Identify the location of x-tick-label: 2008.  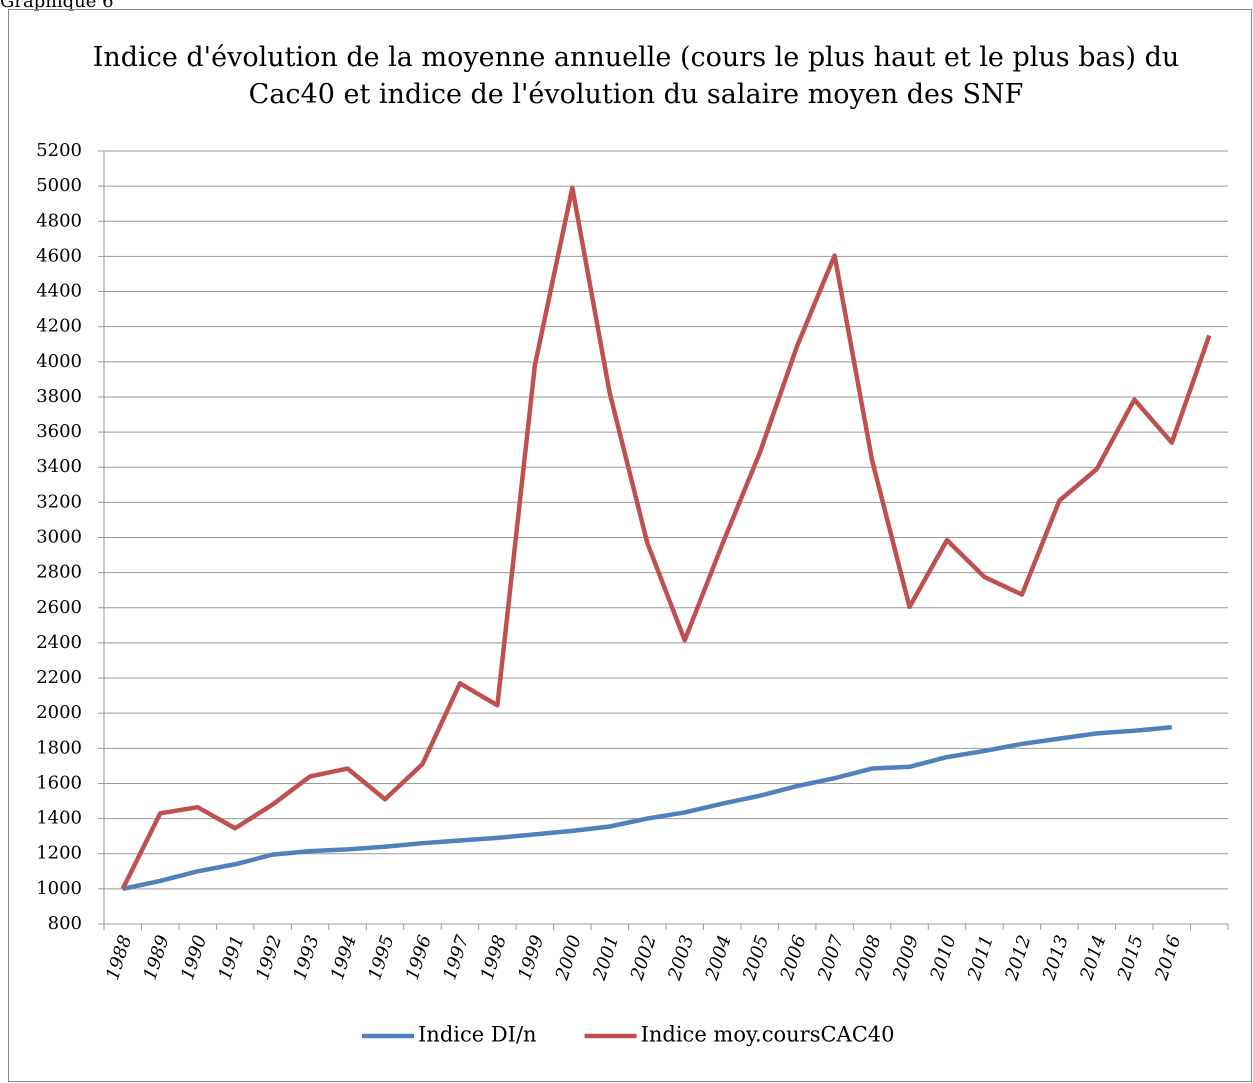
(868, 958).